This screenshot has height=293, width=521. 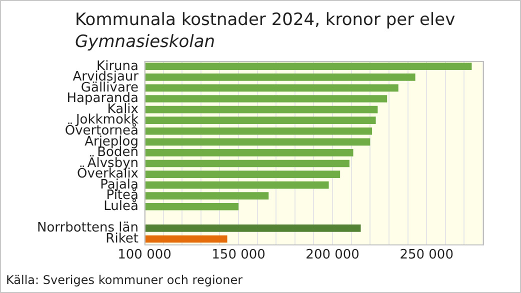 I want to click on x-tick-label: 150 000, so click(x=239, y=255).